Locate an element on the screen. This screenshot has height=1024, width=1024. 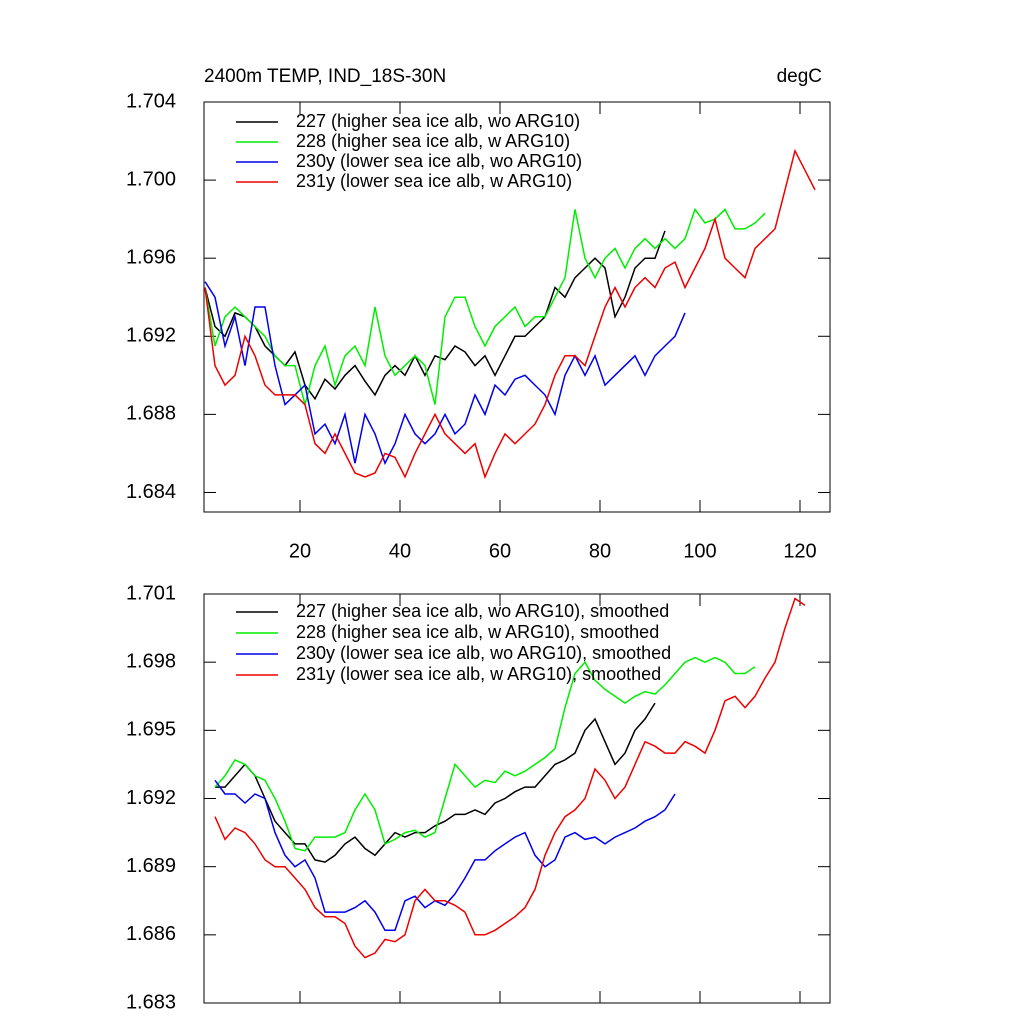
y-tick-label: 1.700 is located at coordinates (151, 179).